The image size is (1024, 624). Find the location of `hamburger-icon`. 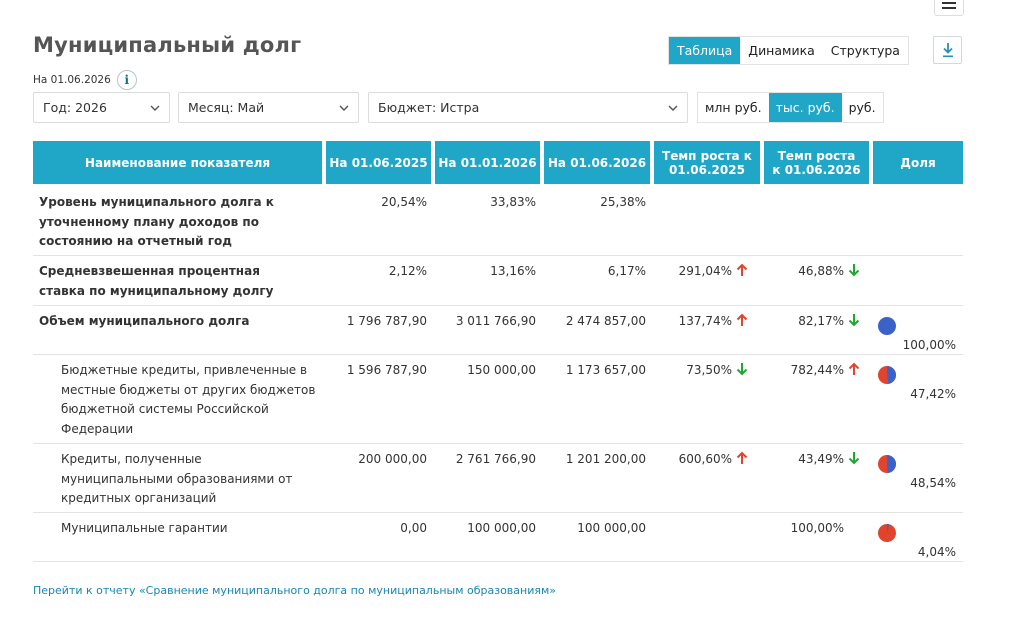

hamburger-icon is located at coordinates (949, 5).